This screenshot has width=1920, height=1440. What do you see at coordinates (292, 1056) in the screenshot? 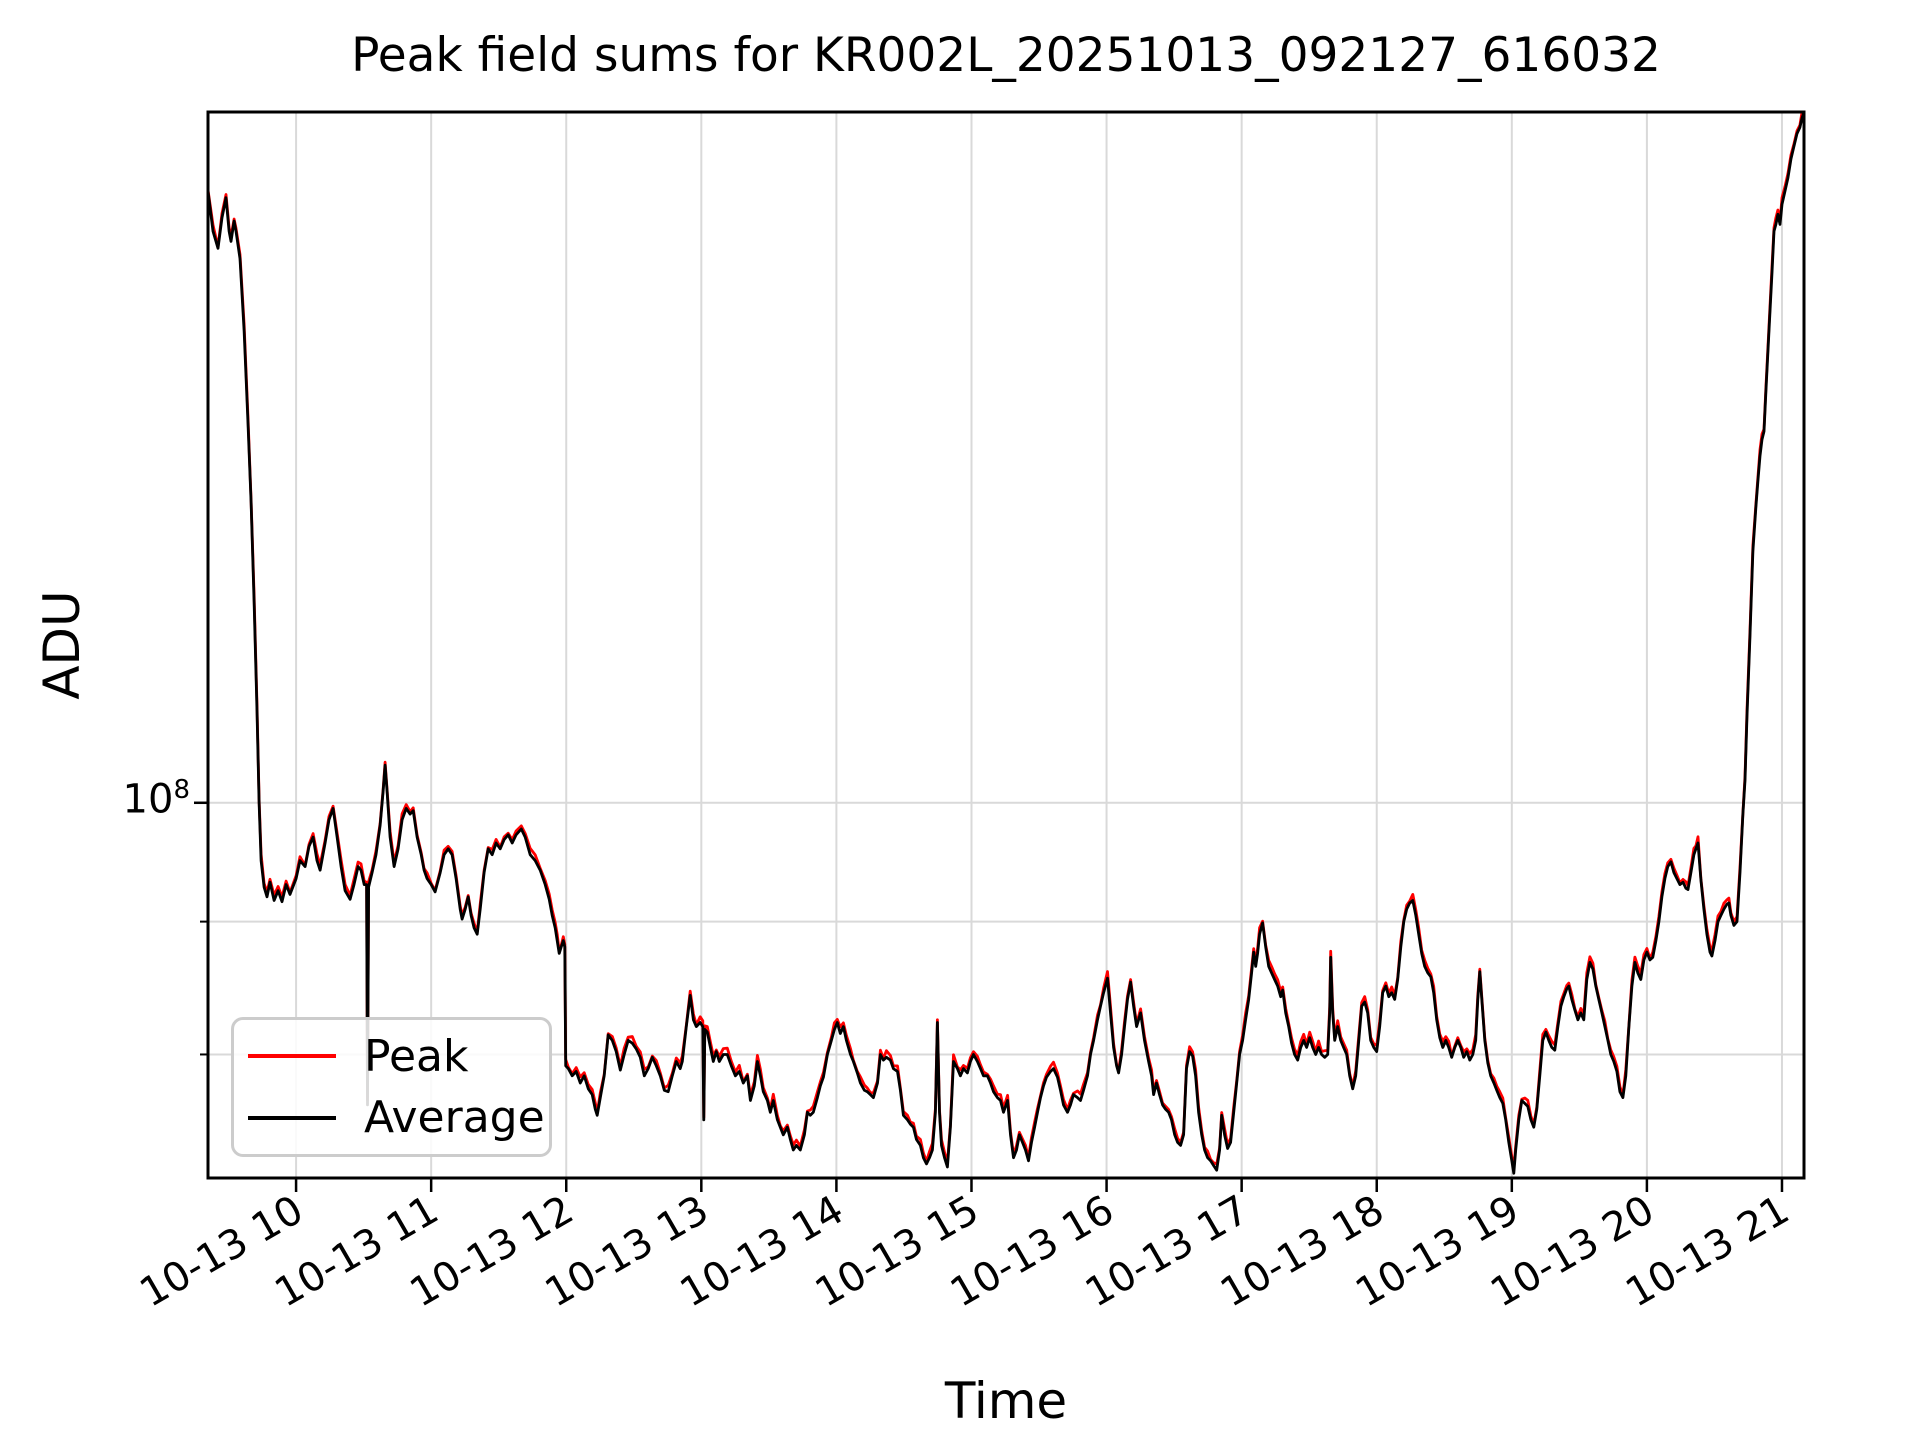
I see `peak-line-sample-icon` at bounding box center [292, 1056].